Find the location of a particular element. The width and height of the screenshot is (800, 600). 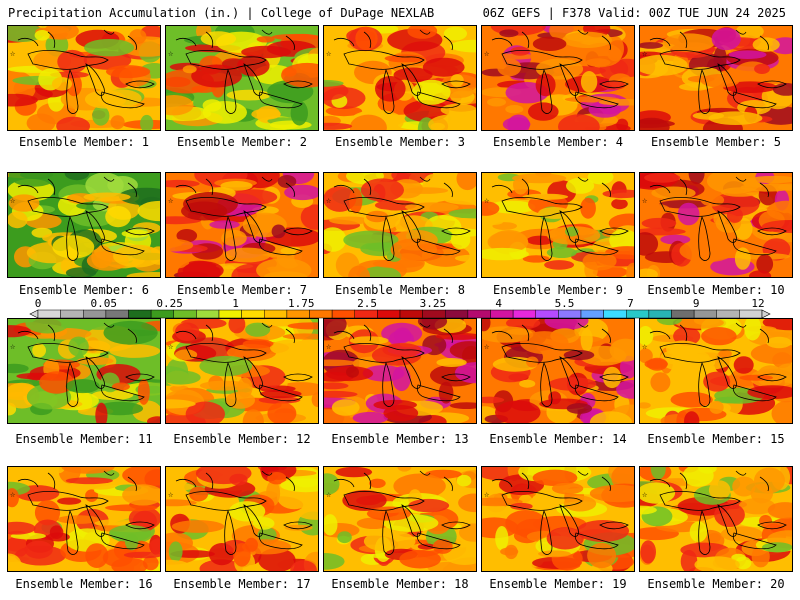

colorbar-right-arrow is located at coordinates (766, 314).